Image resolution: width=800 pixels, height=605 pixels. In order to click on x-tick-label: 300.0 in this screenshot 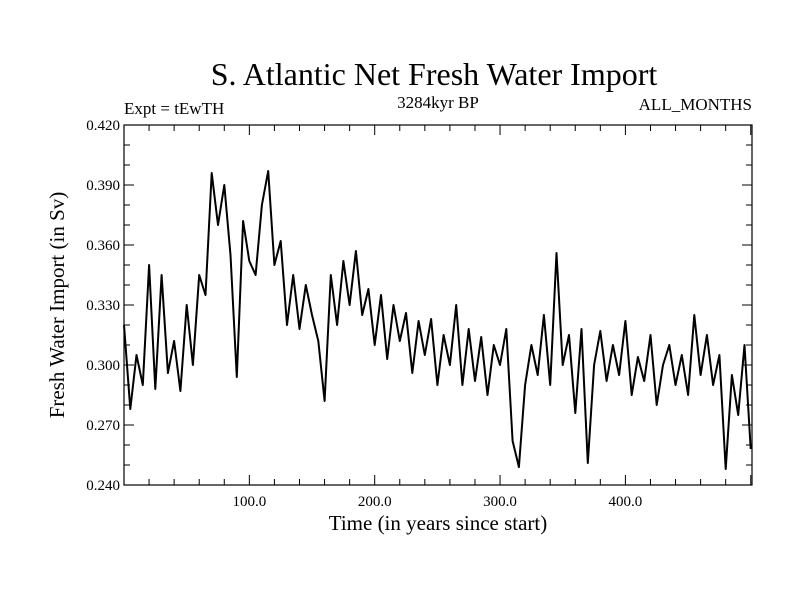, I will do `click(500, 502)`.